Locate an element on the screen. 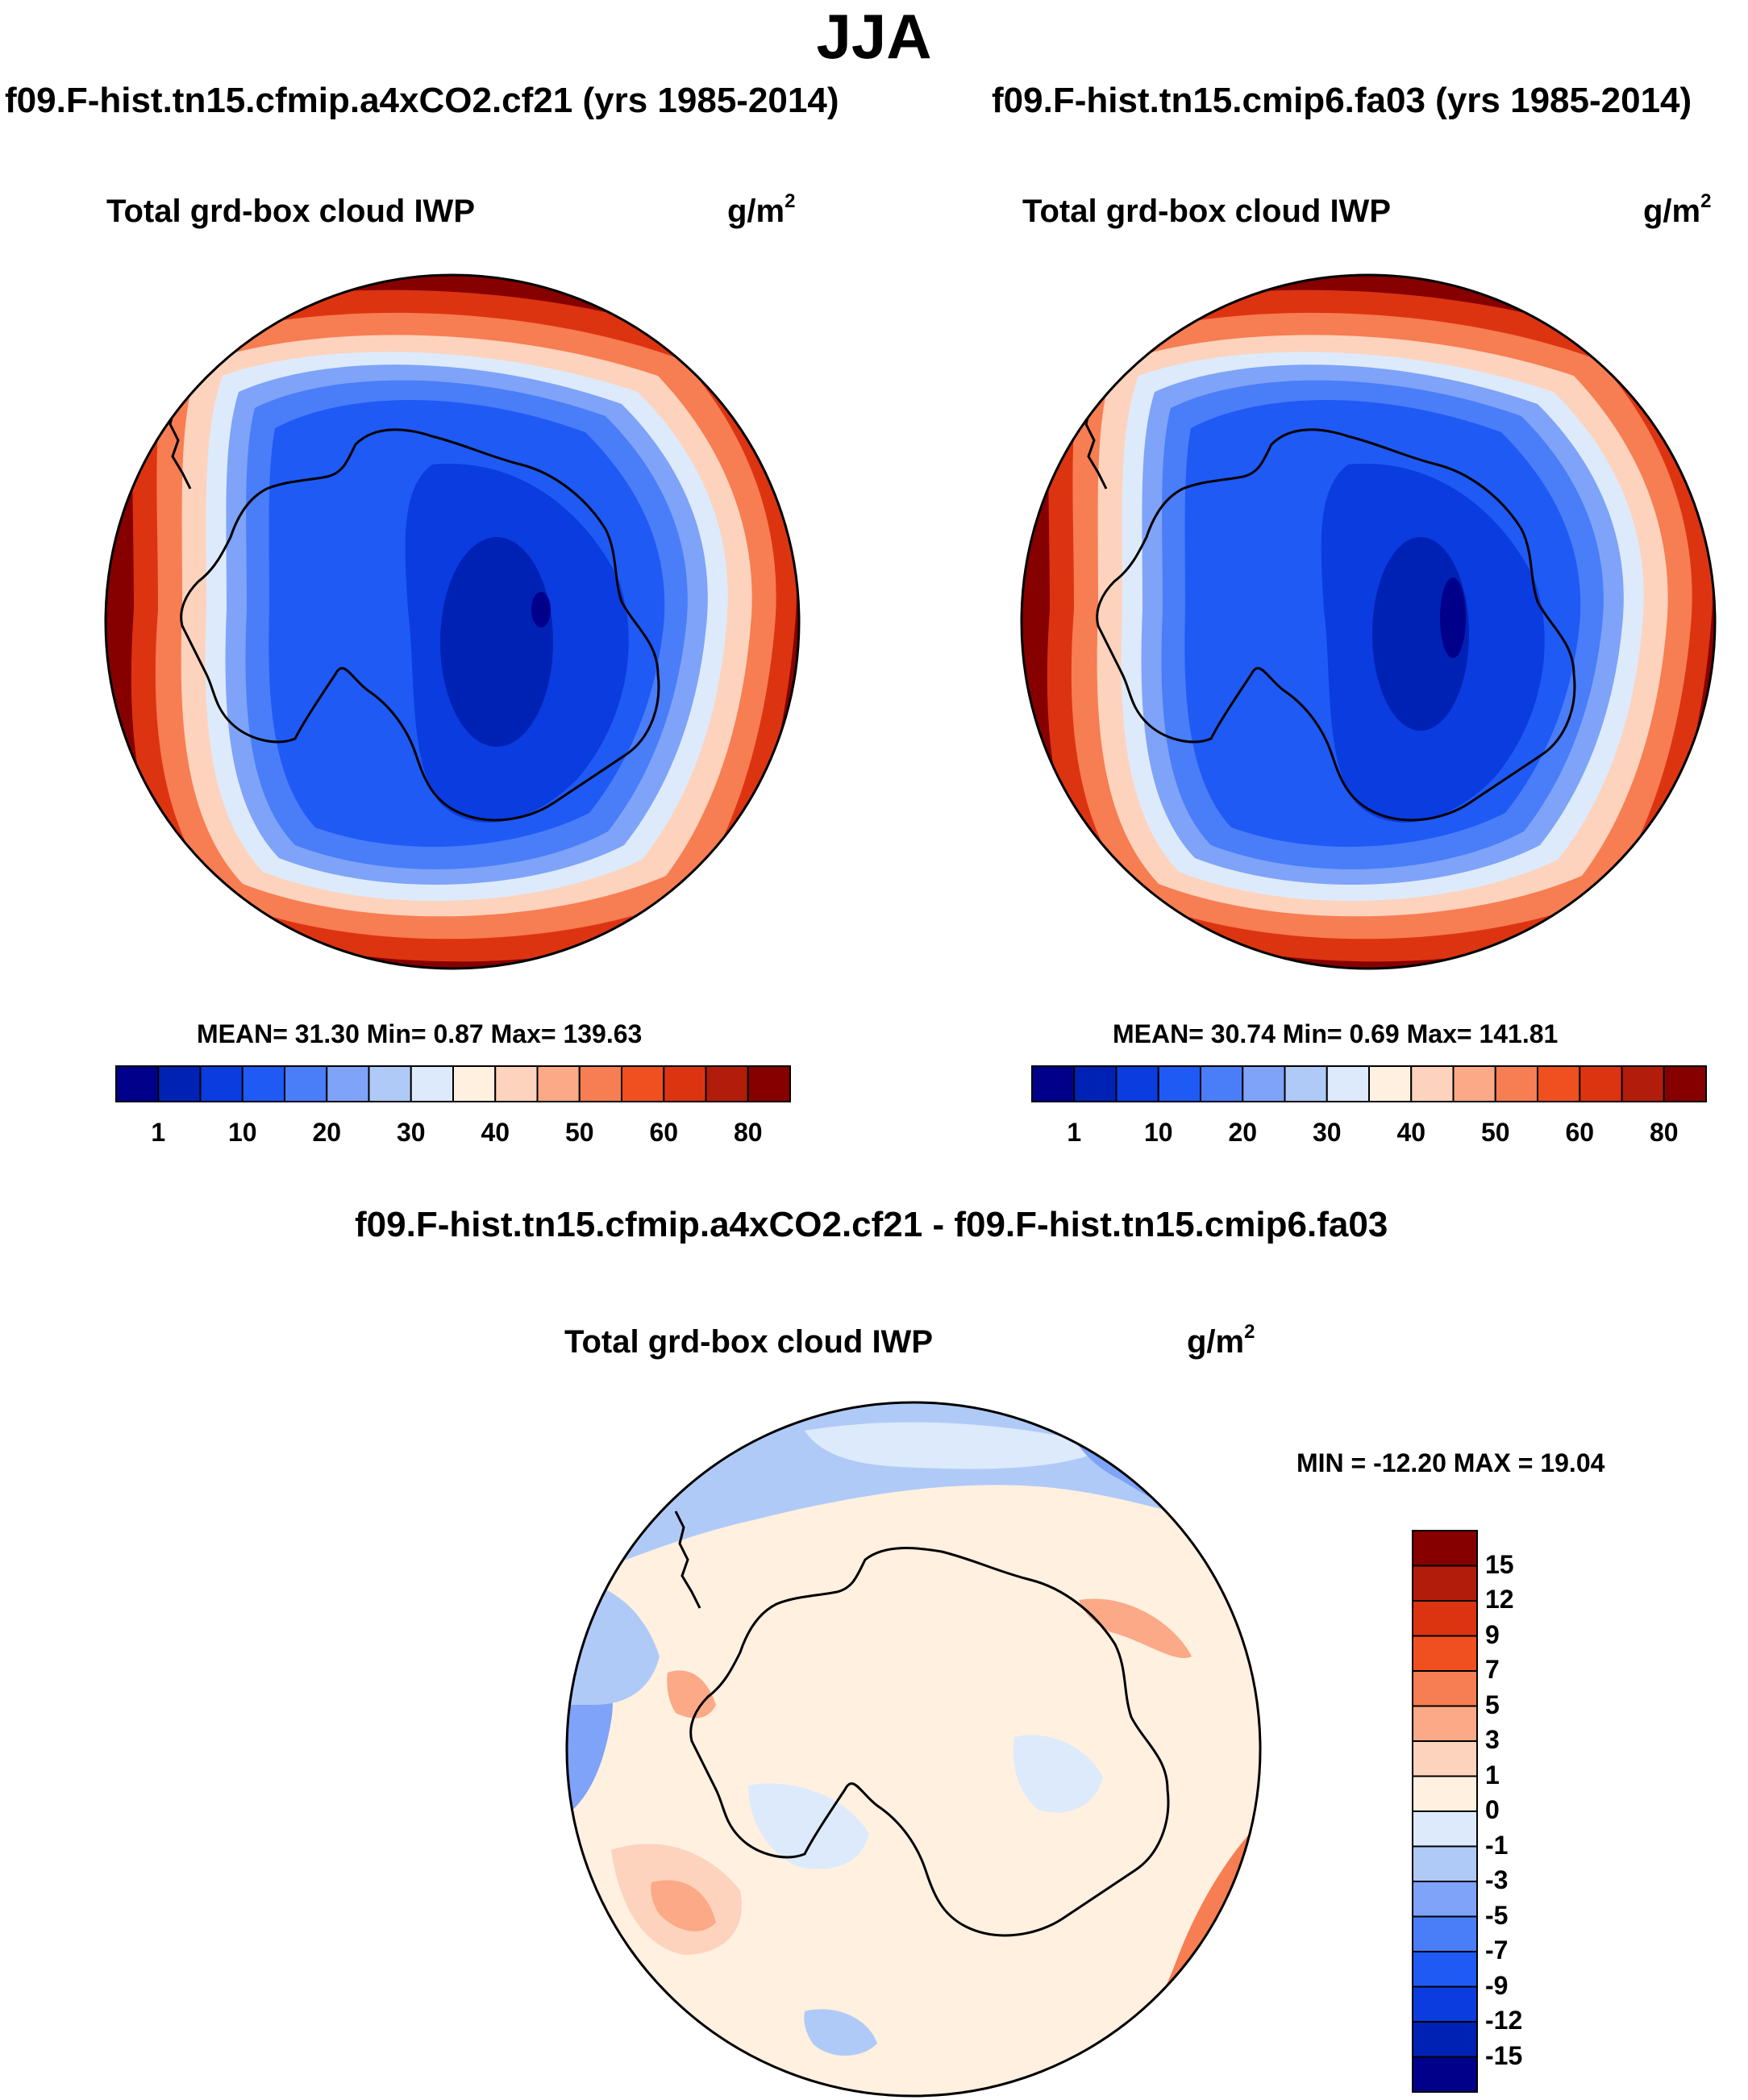  panel1-variable-name: Total grd-box cloud IWP is located at coordinates (290, 211).